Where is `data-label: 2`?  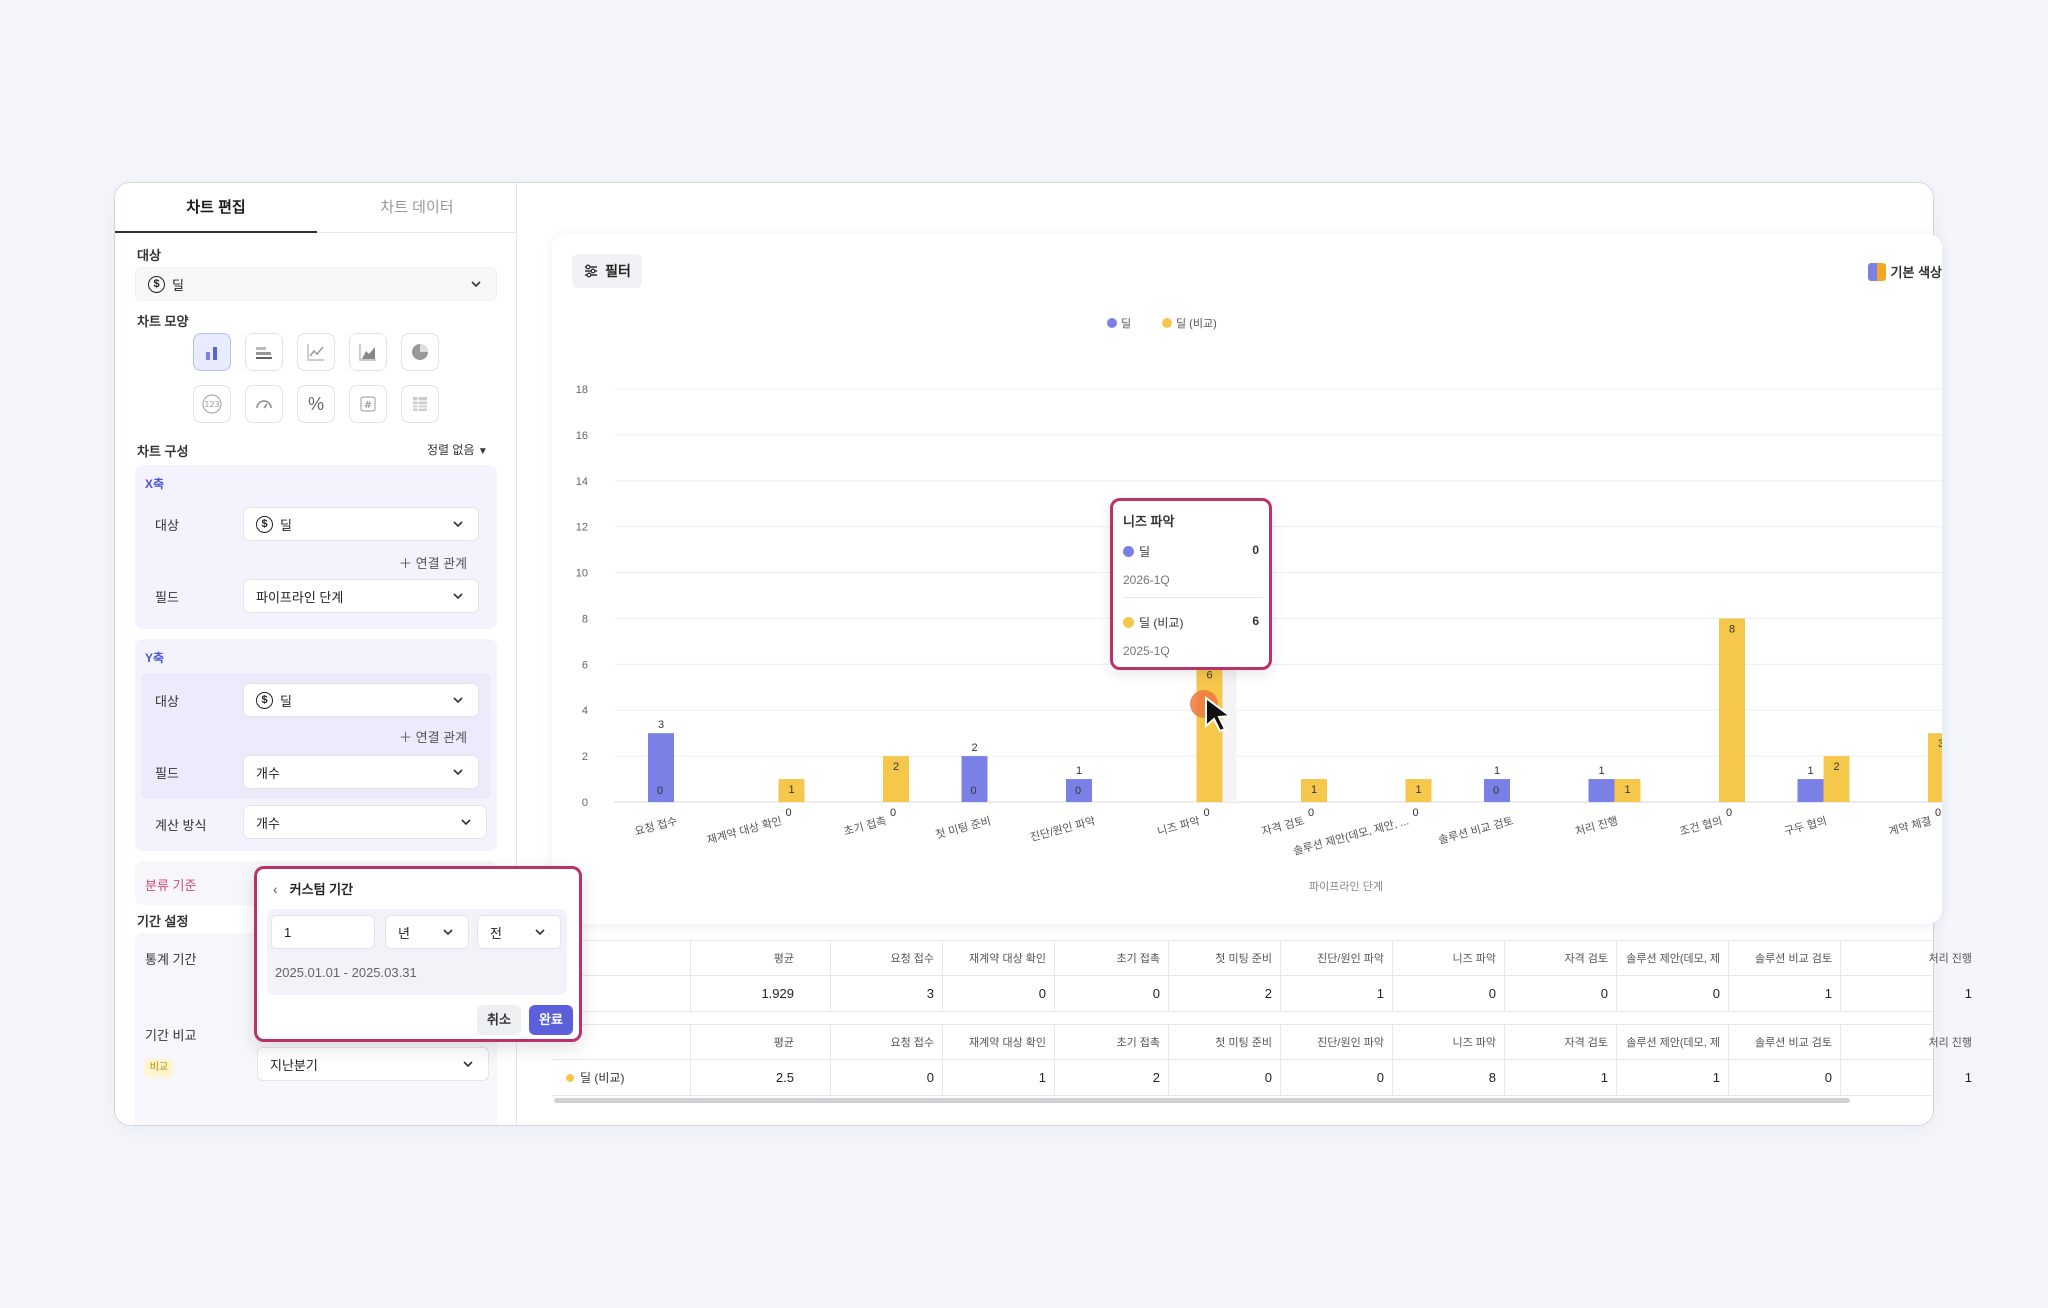
data-label: 2 is located at coordinates (974, 748).